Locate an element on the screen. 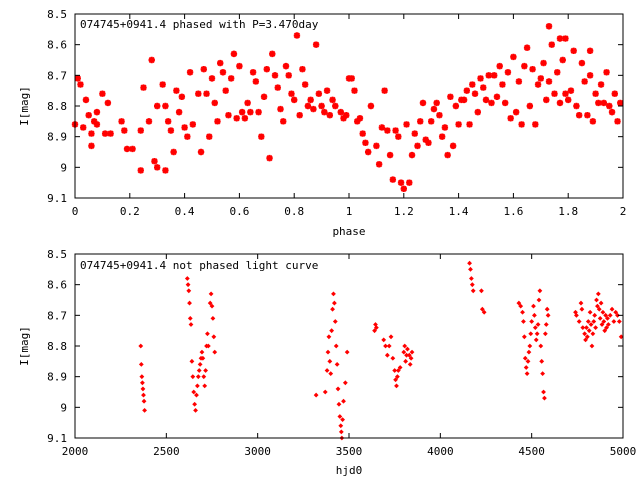 This screenshot has height=480, width=640. bottom-x-tick-label: 2000 is located at coordinates (75, 451).